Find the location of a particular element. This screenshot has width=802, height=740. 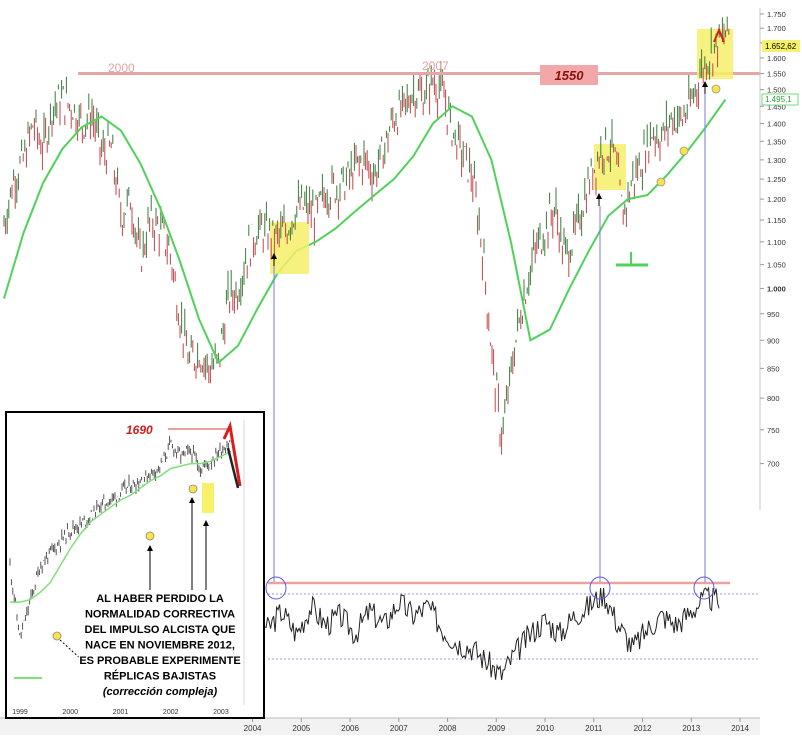

inset-chart: 1690 1999 2000 2001 2002 2003 AL HABER PERDI is located at coordinates (135, 565).